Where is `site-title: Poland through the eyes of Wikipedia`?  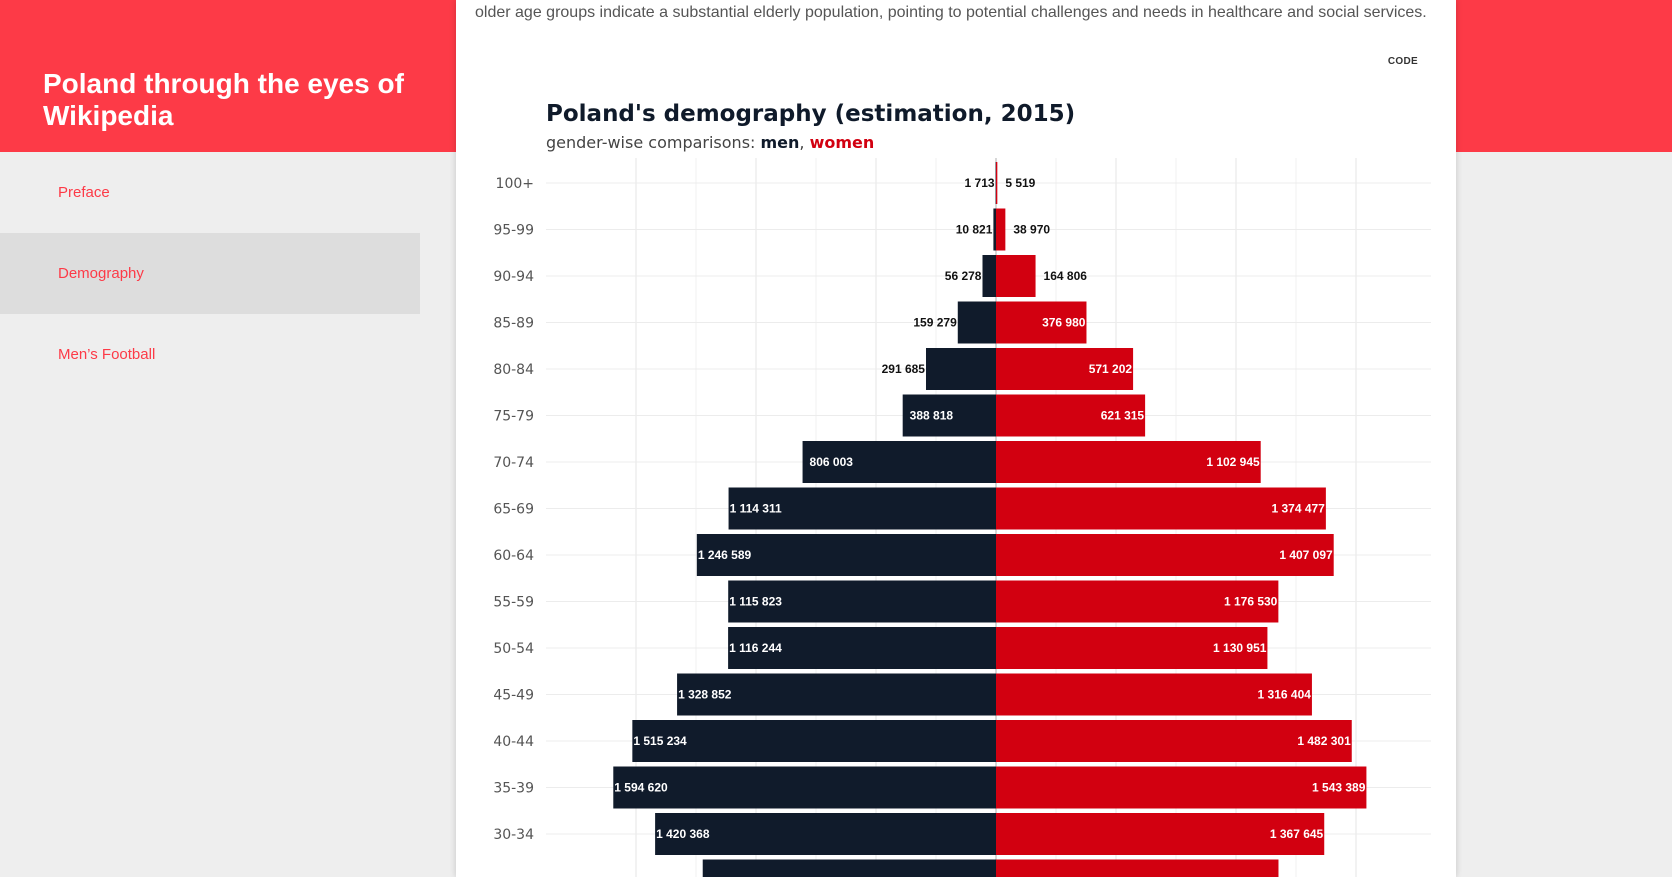 site-title: Poland through the eyes of Wikipedia is located at coordinates (223, 99).